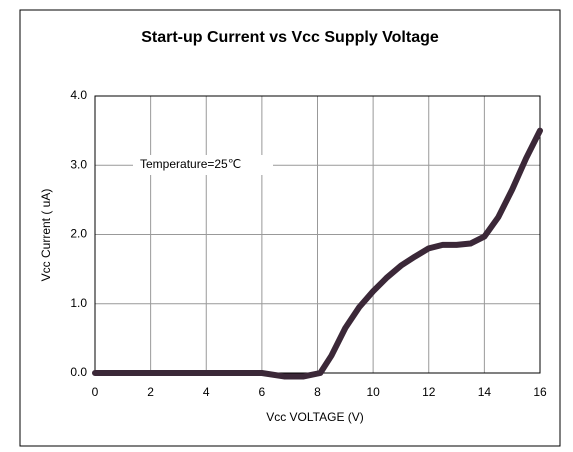 The image size is (573, 452). I want to click on x-tick-label: 2, so click(150, 392).